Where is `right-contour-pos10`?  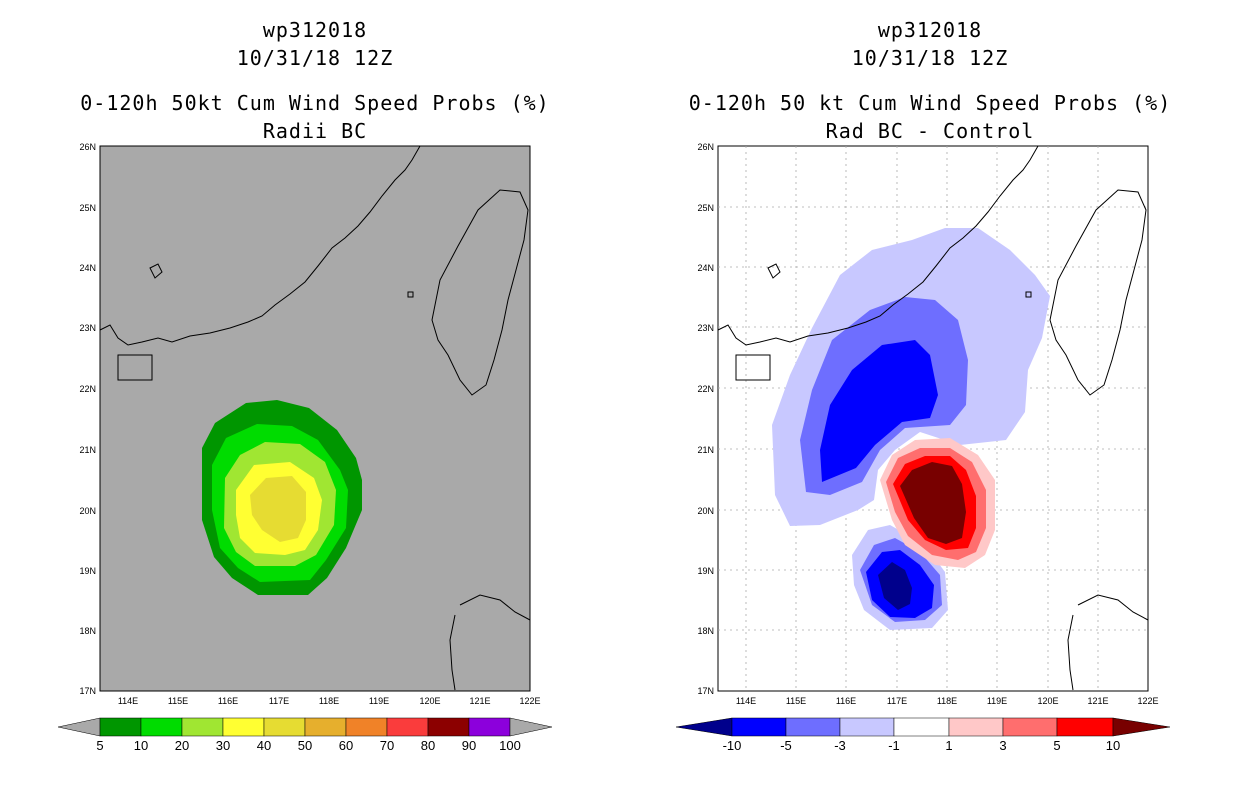
right-contour-pos10 is located at coordinates (933, 503).